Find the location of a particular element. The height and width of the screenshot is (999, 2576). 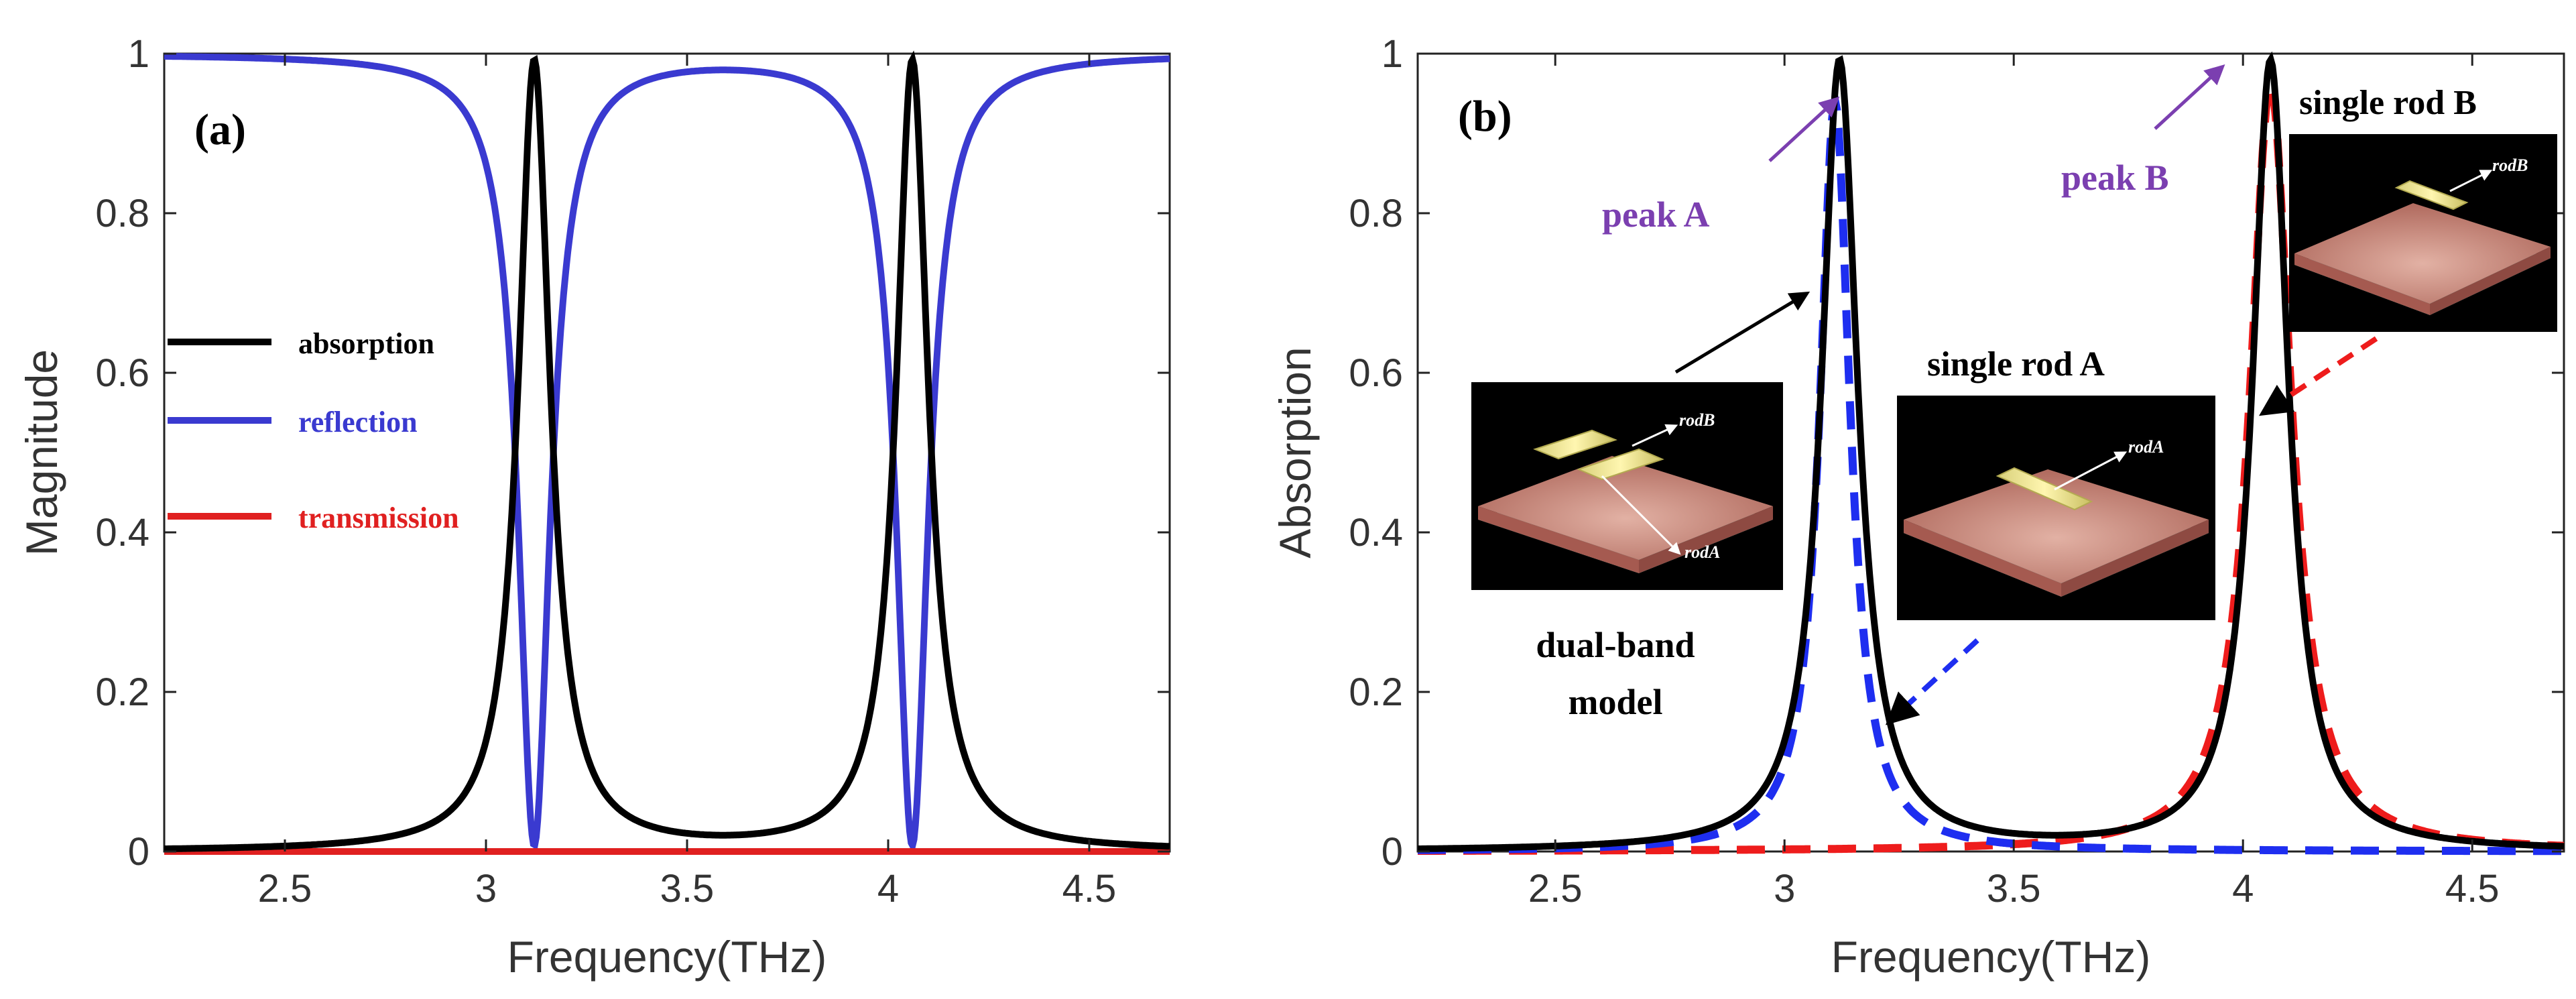

b-ytick-label: 0.4 is located at coordinates (1376, 532).